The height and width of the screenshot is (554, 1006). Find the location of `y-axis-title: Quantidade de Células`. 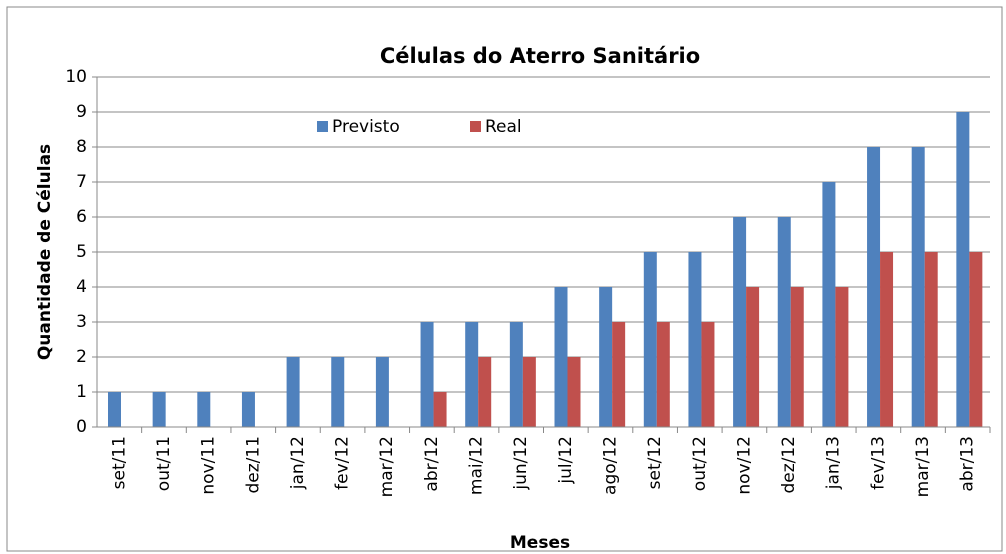

y-axis-title: Quantidade de Células is located at coordinates (45, 252).